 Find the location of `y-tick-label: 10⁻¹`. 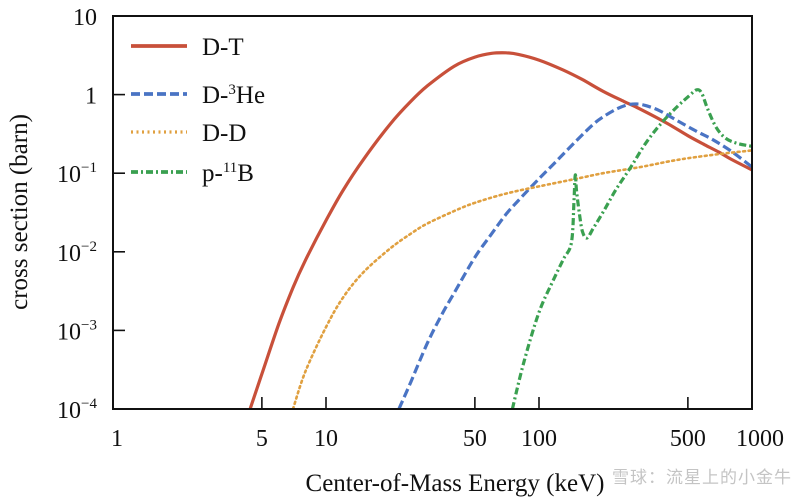

y-tick-label: 10⁻¹ is located at coordinates (77, 174).